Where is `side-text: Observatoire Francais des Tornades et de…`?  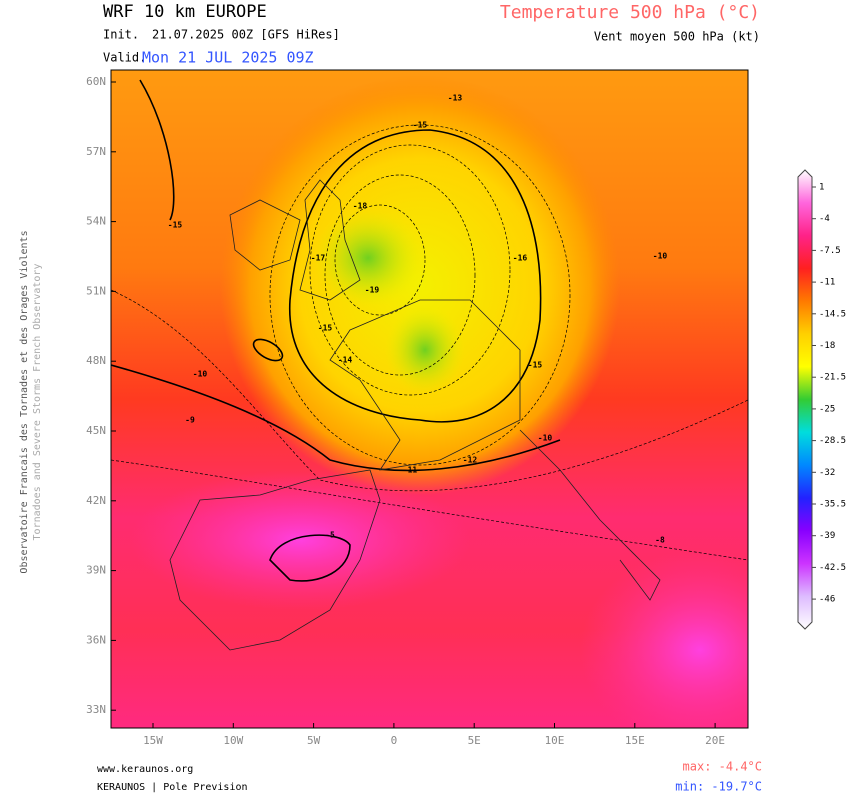
side-text: Observatoire Francais des Tornades et de… is located at coordinates (24, 401).